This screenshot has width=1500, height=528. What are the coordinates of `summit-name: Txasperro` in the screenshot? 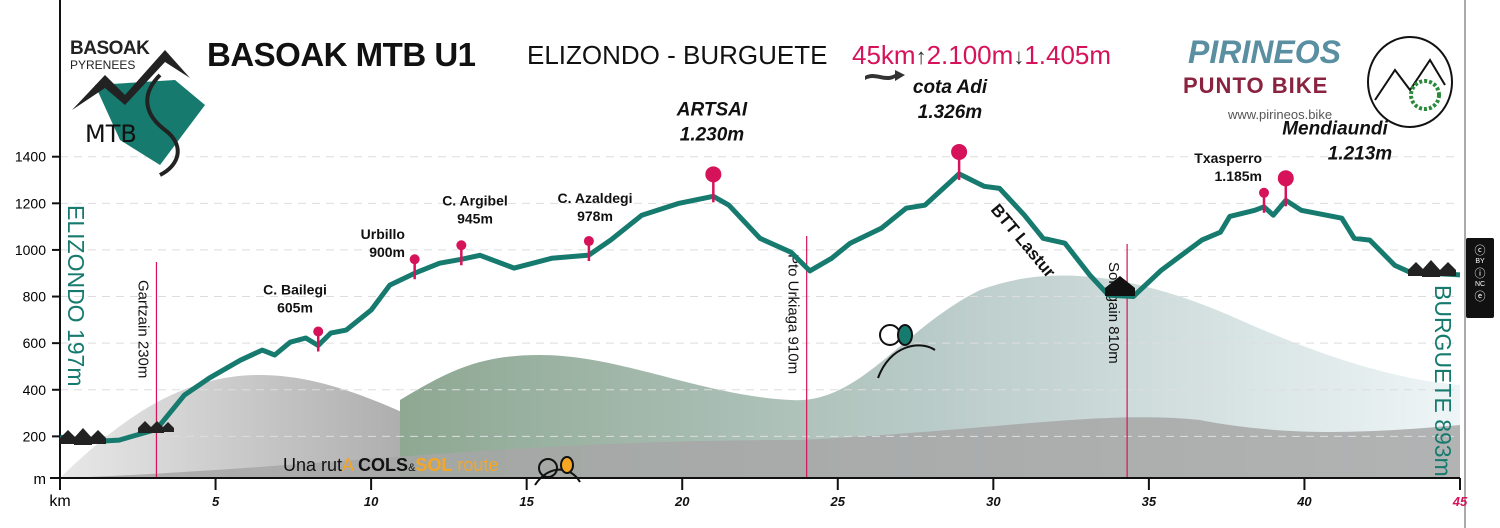 It's located at (1228, 158).